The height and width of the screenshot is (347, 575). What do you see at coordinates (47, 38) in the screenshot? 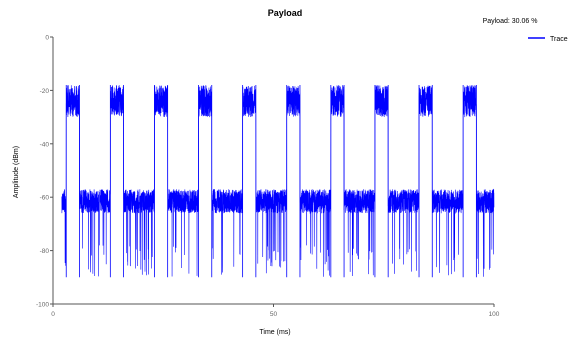
I see `y-tick-label: 0` at bounding box center [47, 38].